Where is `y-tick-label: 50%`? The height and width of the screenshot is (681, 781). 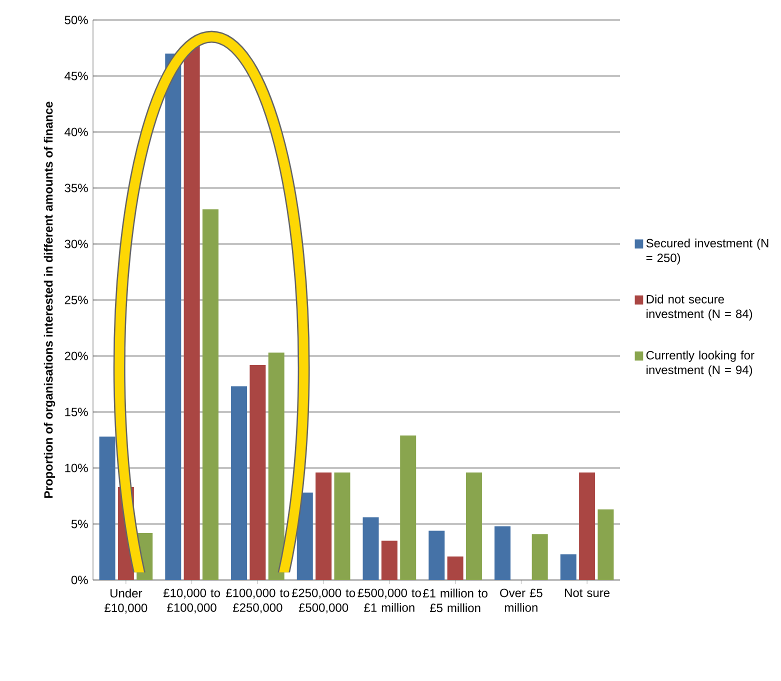 y-tick-label: 50% is located at coordinates (76, 20).